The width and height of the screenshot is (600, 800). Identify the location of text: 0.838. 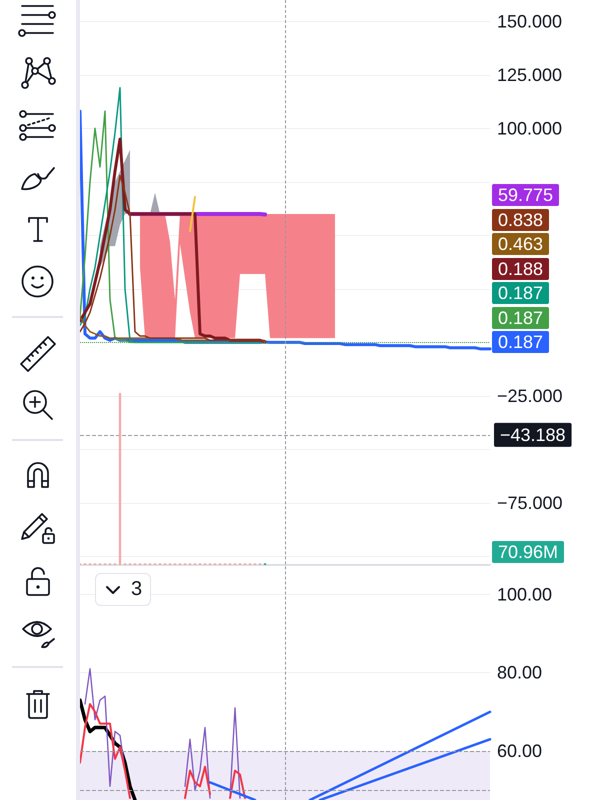
(521, 219).